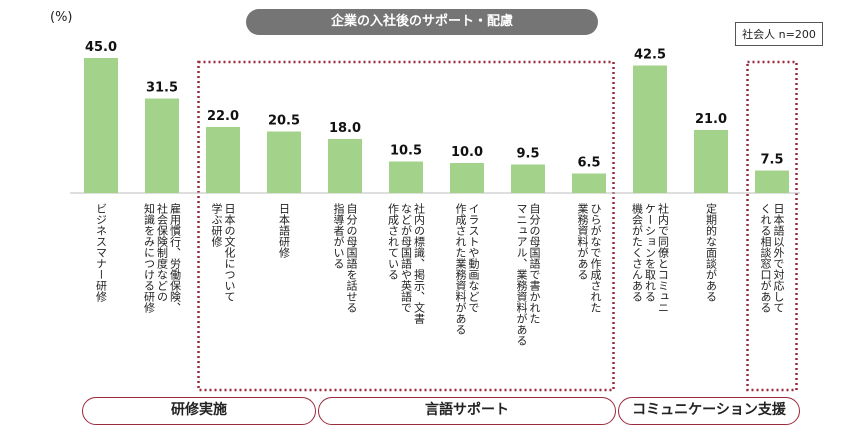 Image resolution: width=846 pixels, height=440 pixels. I want to click on group-label-language-support: 言語サポート, so click(467, 411).